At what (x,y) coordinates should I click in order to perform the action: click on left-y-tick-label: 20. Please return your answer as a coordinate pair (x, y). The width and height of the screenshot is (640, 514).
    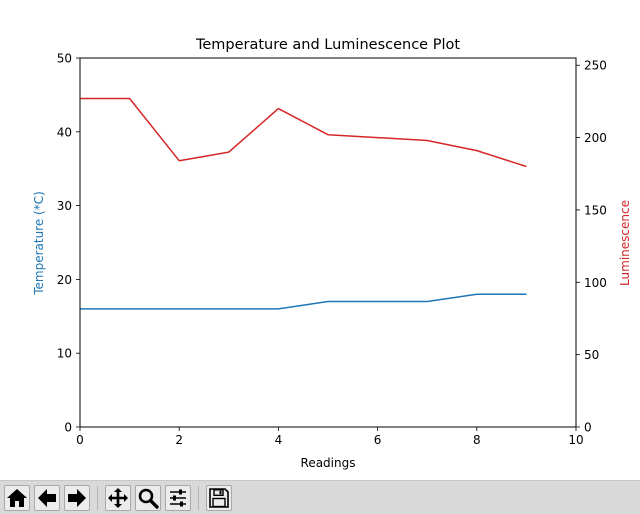
    Looking at the image, I should click on (64, 280).